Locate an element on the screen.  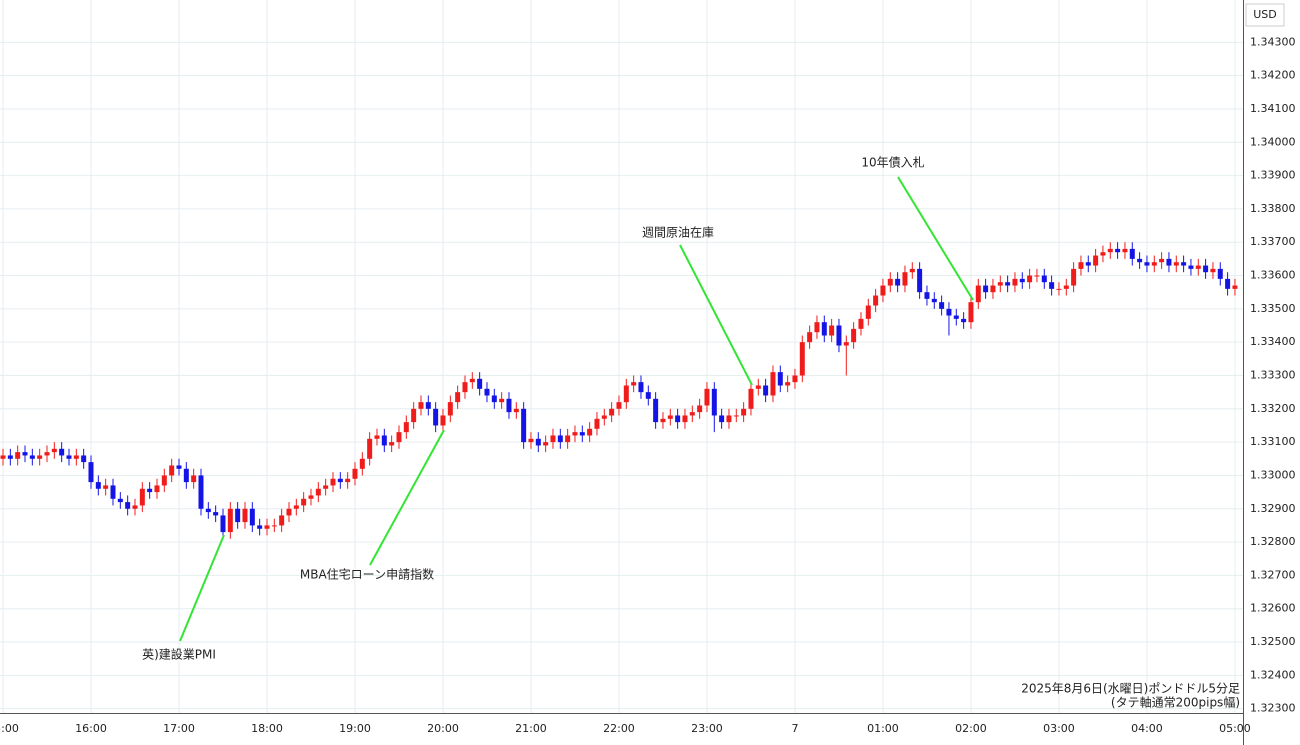
x-tick-label: 21:00 is located at coordinates (531, 728).